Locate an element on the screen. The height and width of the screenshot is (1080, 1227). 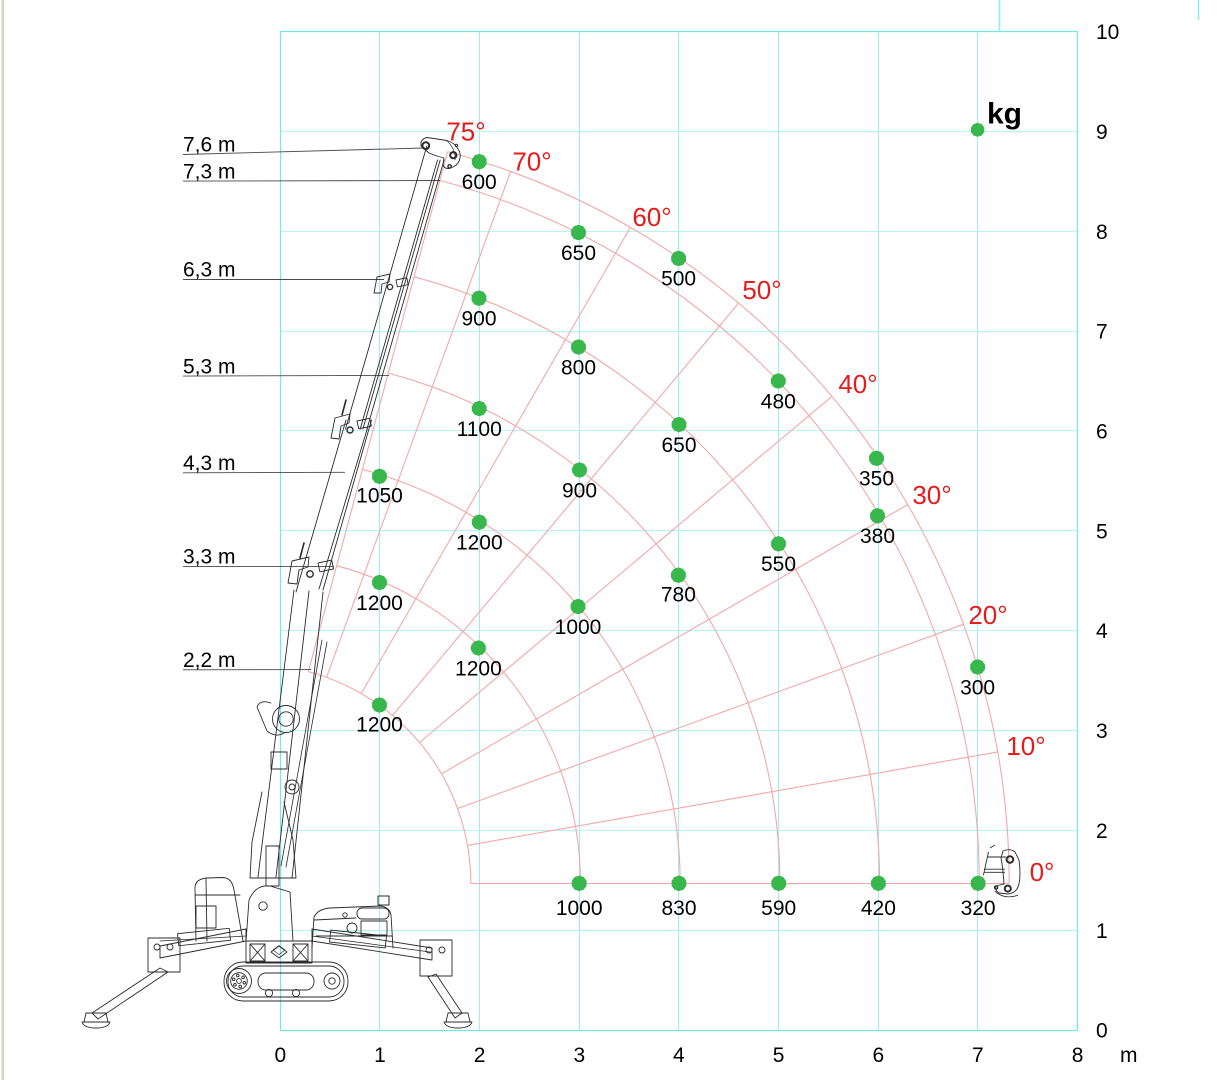
svg-text: 0° is located at coordinates (1042, 872).